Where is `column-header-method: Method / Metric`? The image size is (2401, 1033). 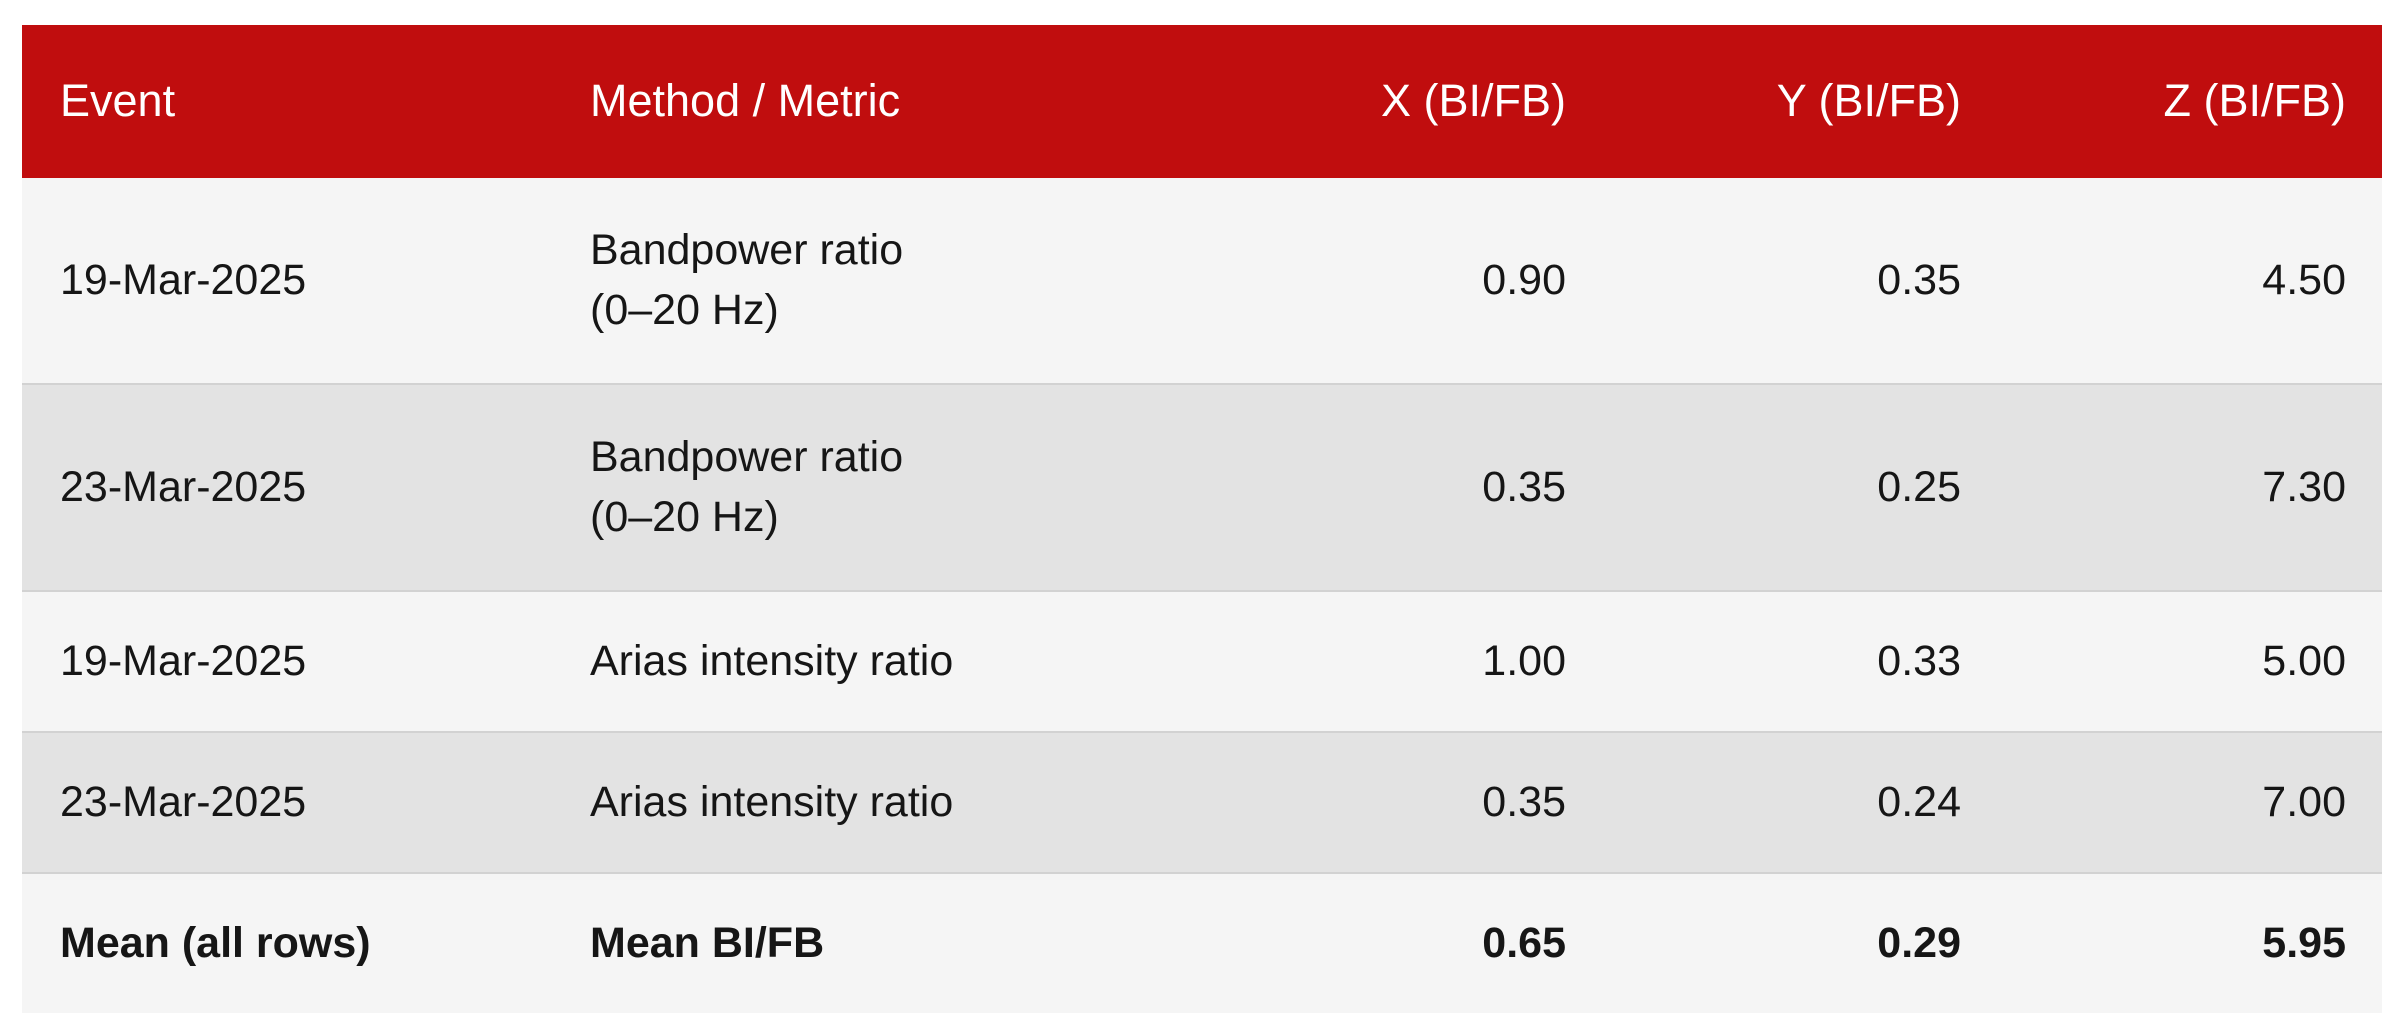
column-header-method: Method / Metric is located at coordinates (857, 101).